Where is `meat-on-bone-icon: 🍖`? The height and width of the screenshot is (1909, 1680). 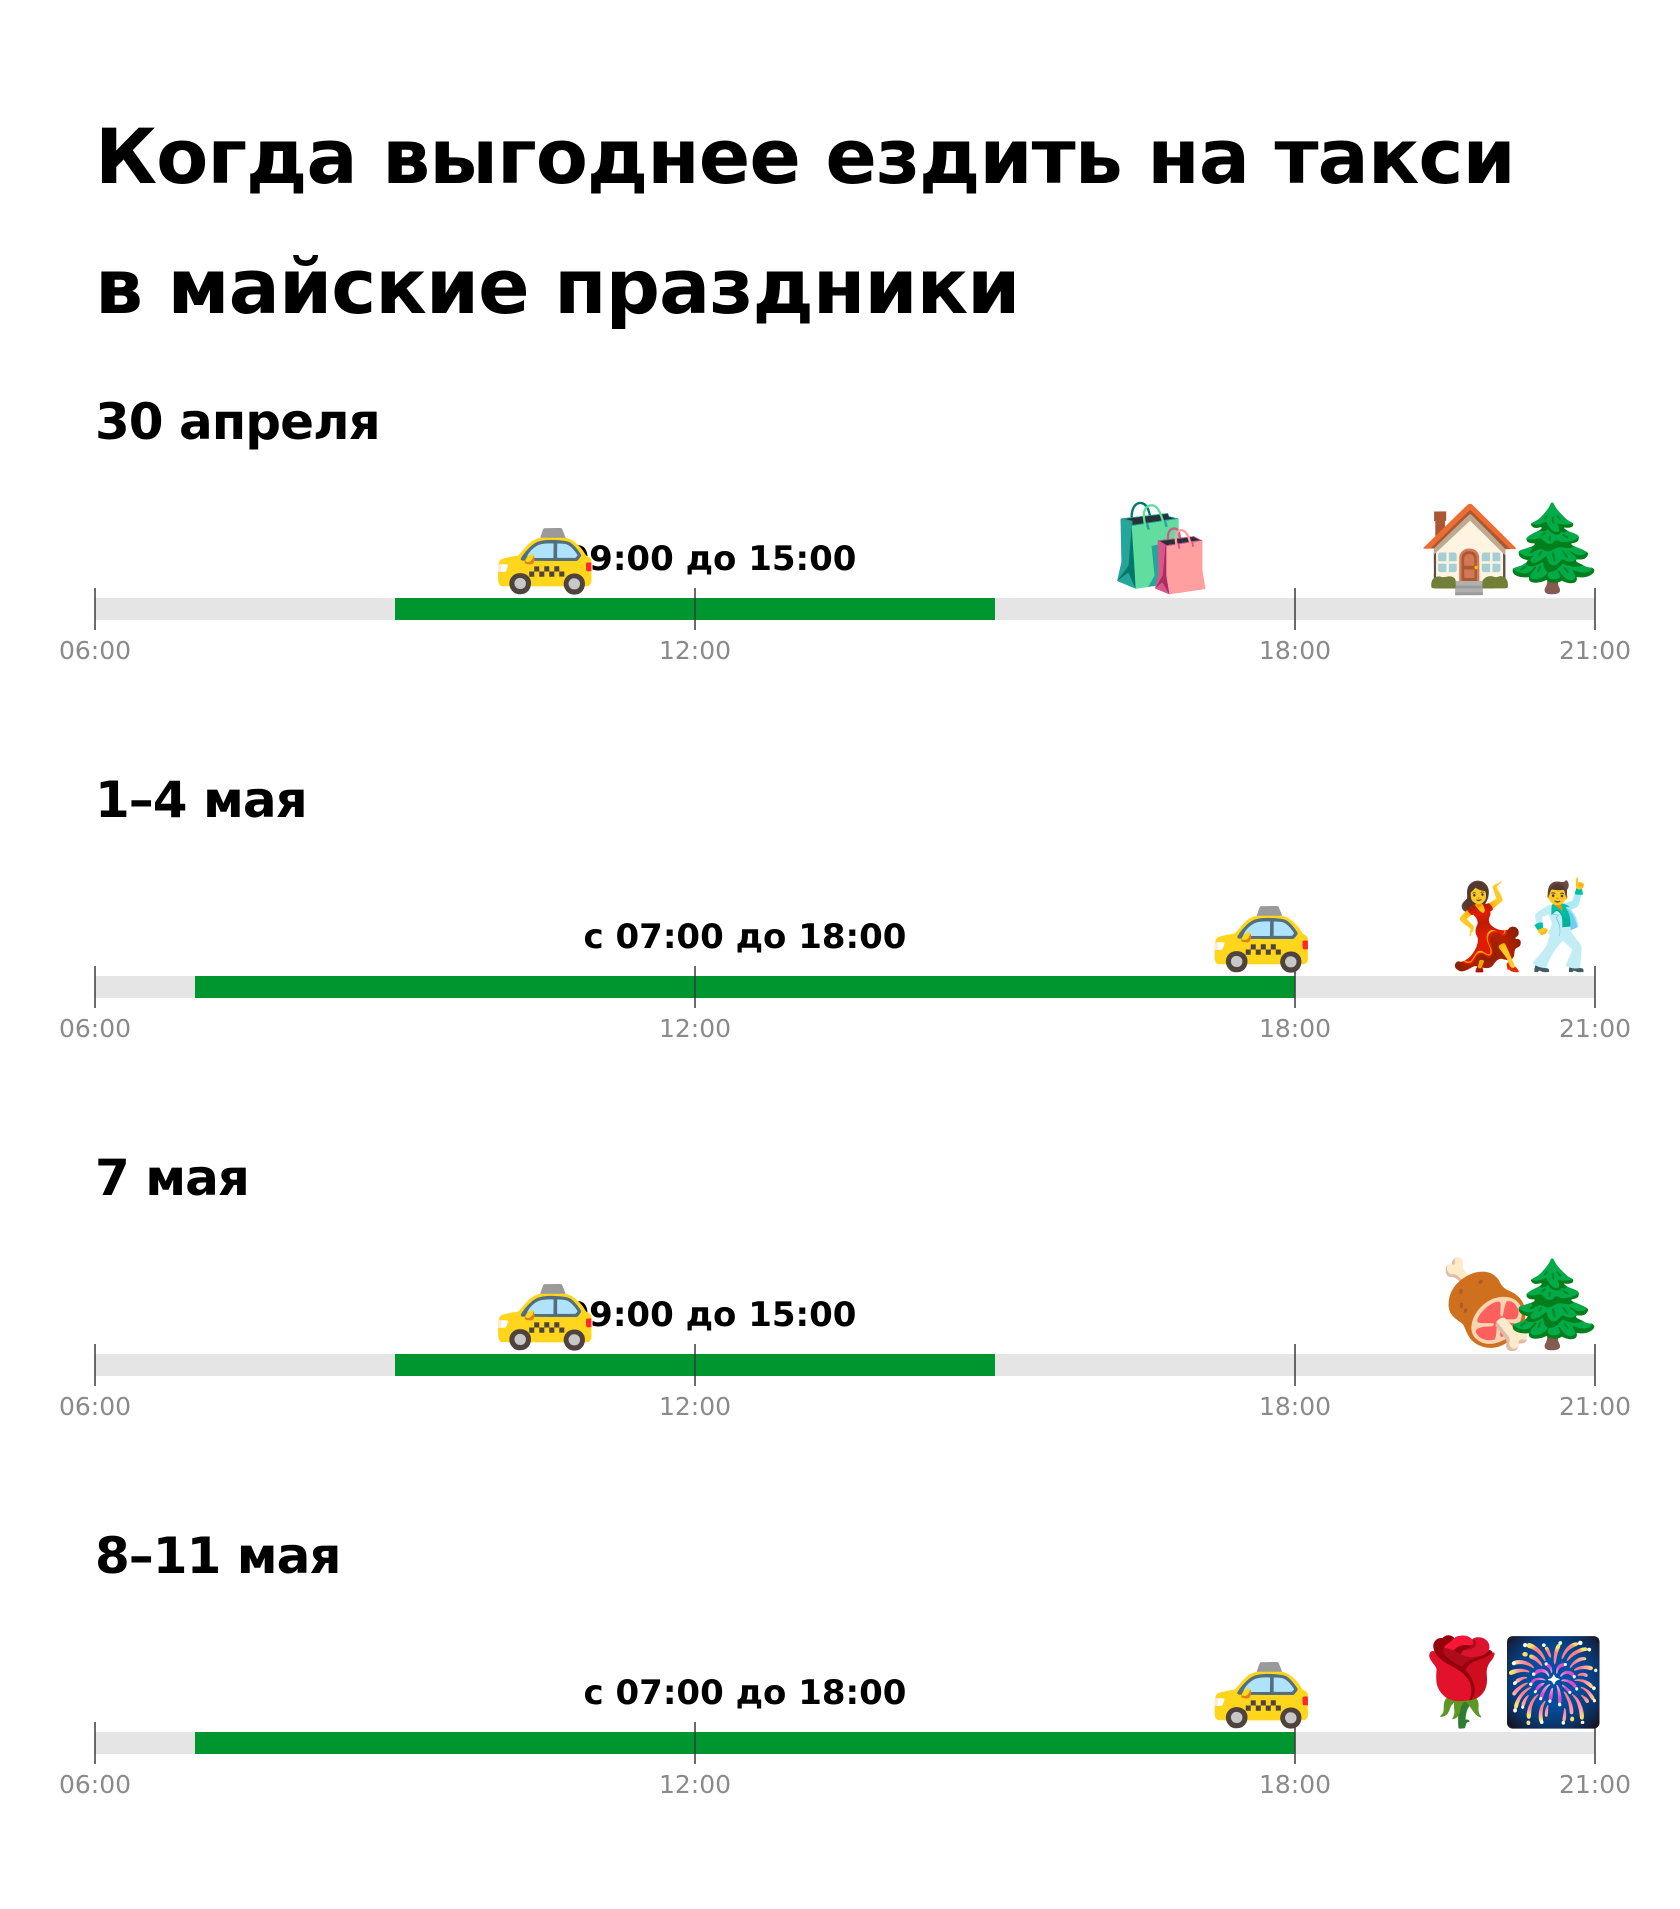
meat-on-bone-icon: 🍖 is located at coordinates (1486, 1305).